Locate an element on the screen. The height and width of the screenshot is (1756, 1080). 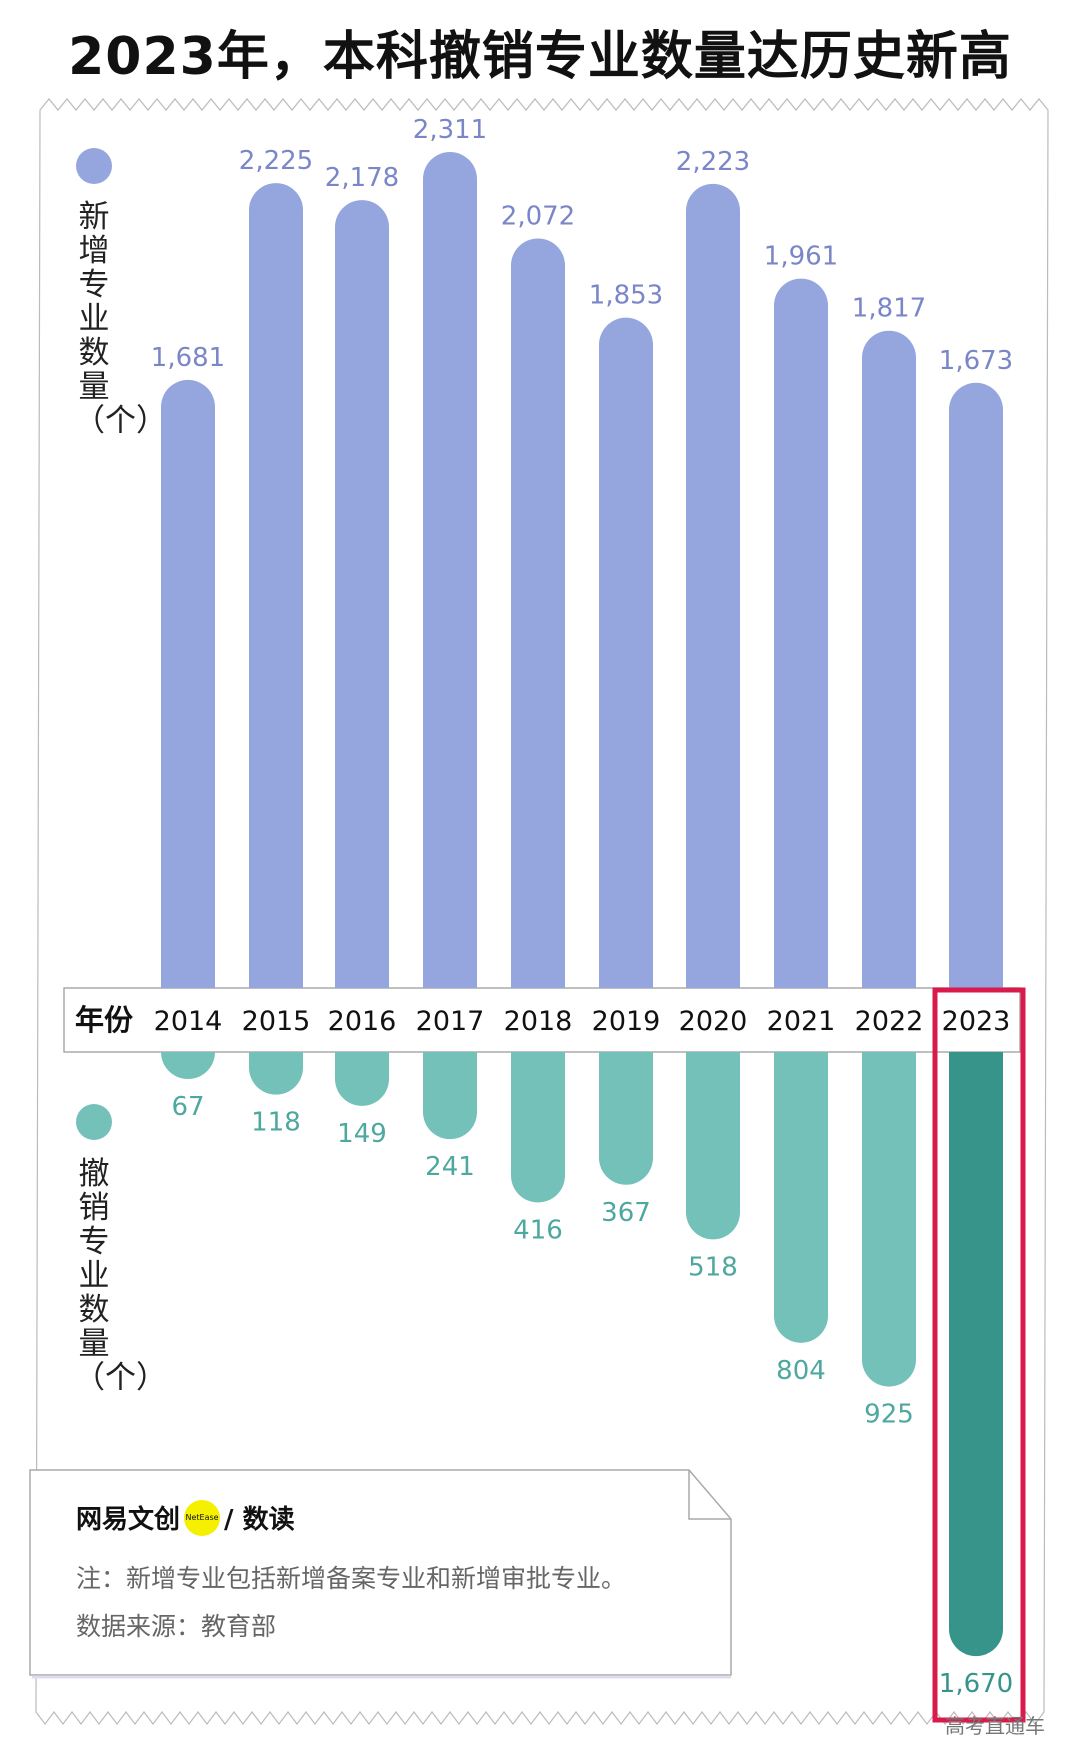
removed-value-label: 804 is located at coordinates (801, 1371).